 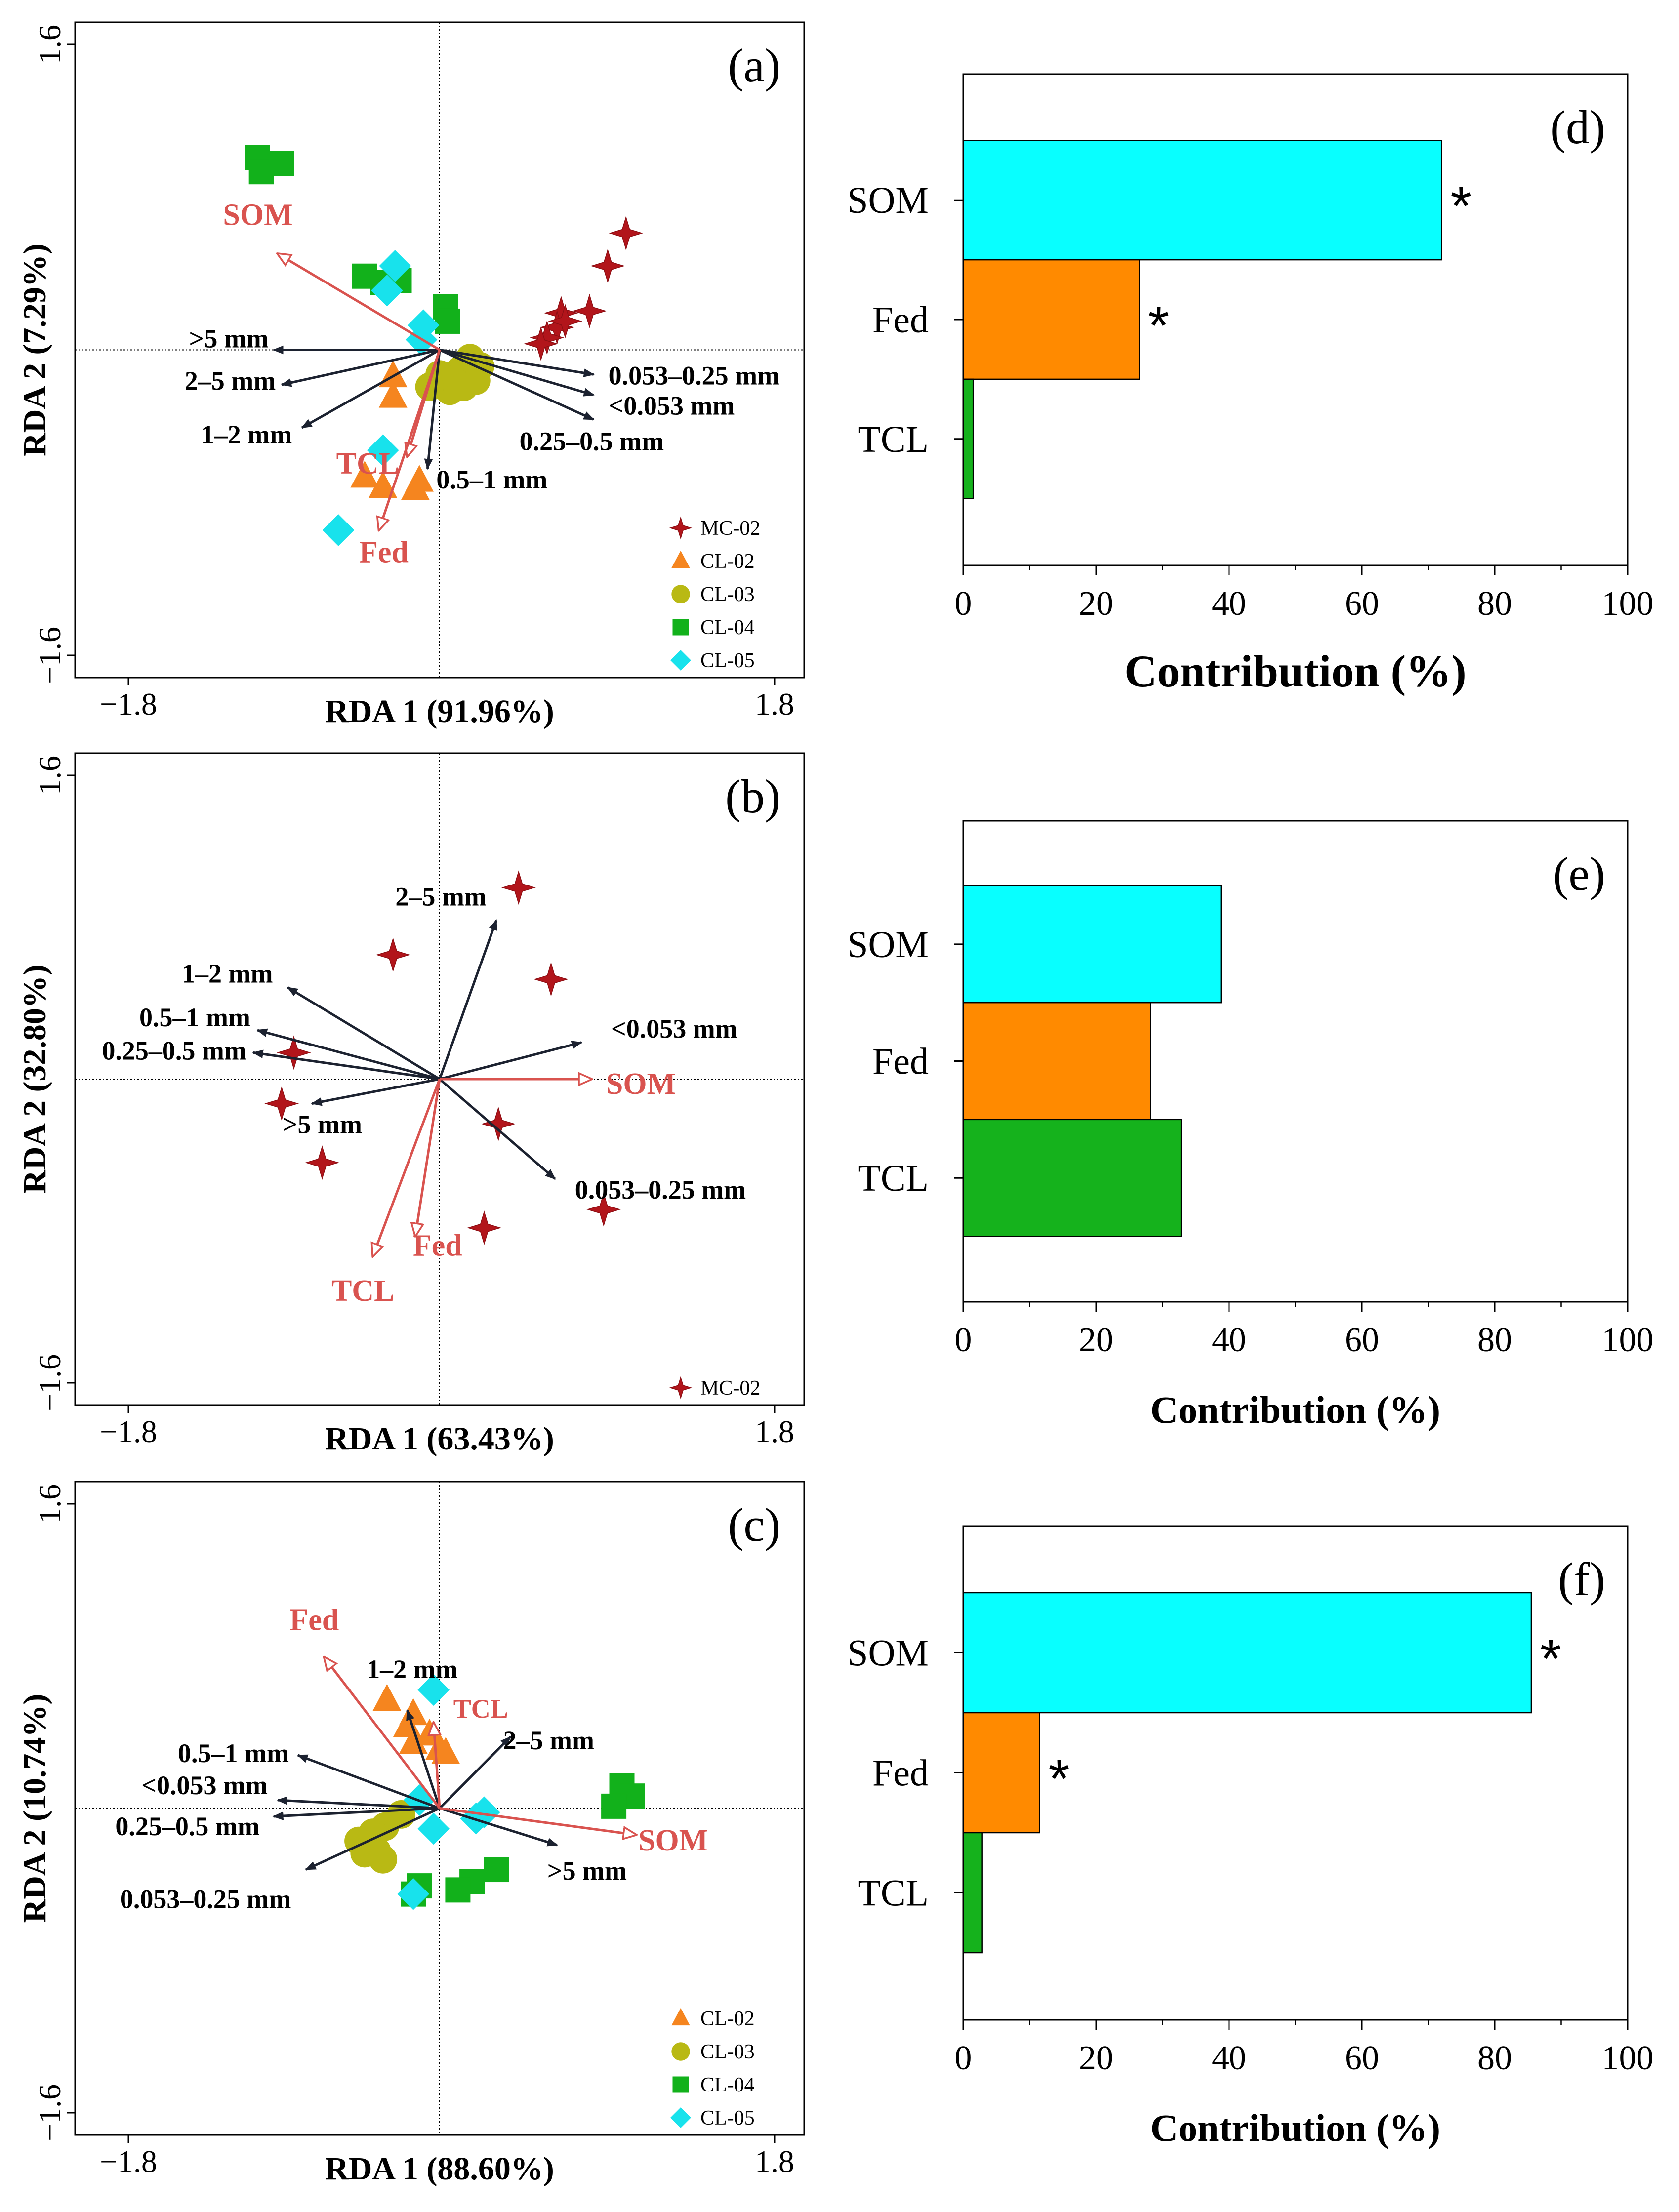 What do you see at coordinates (407, 1167) in the screenshot?
I see `env-arrow-tcl` at bounding box center [407, 1167].